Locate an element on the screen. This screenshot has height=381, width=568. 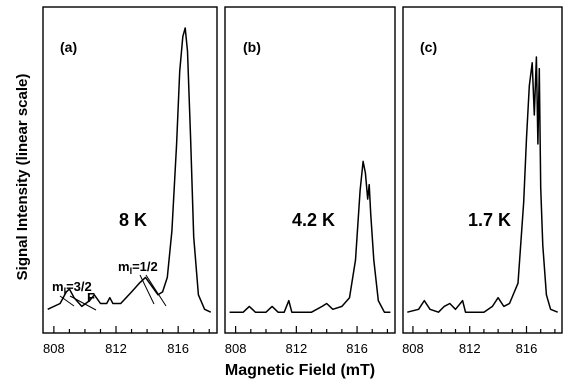
panel-b-trace is located at coordinates (310, 236).